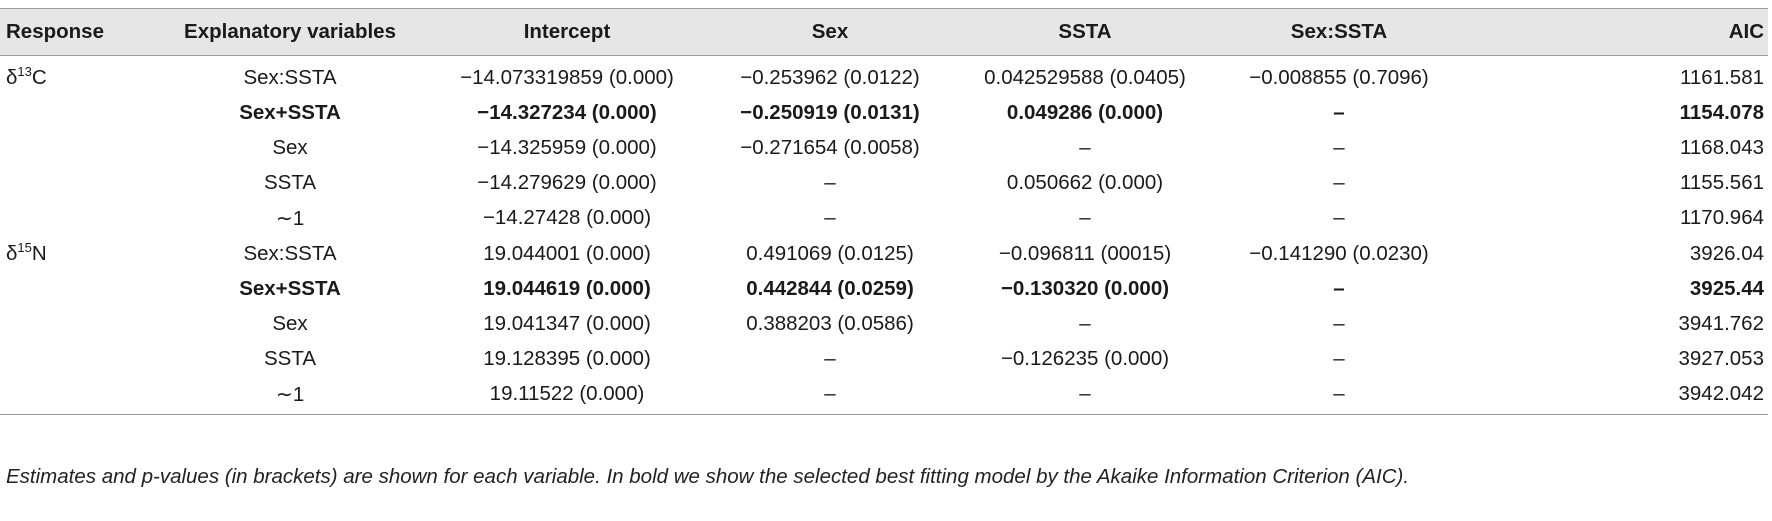  Describe the element at coordinates (567, 77) in the screenshot. I see `cell-intercept: −14.073319859 (0.000)` at that location.